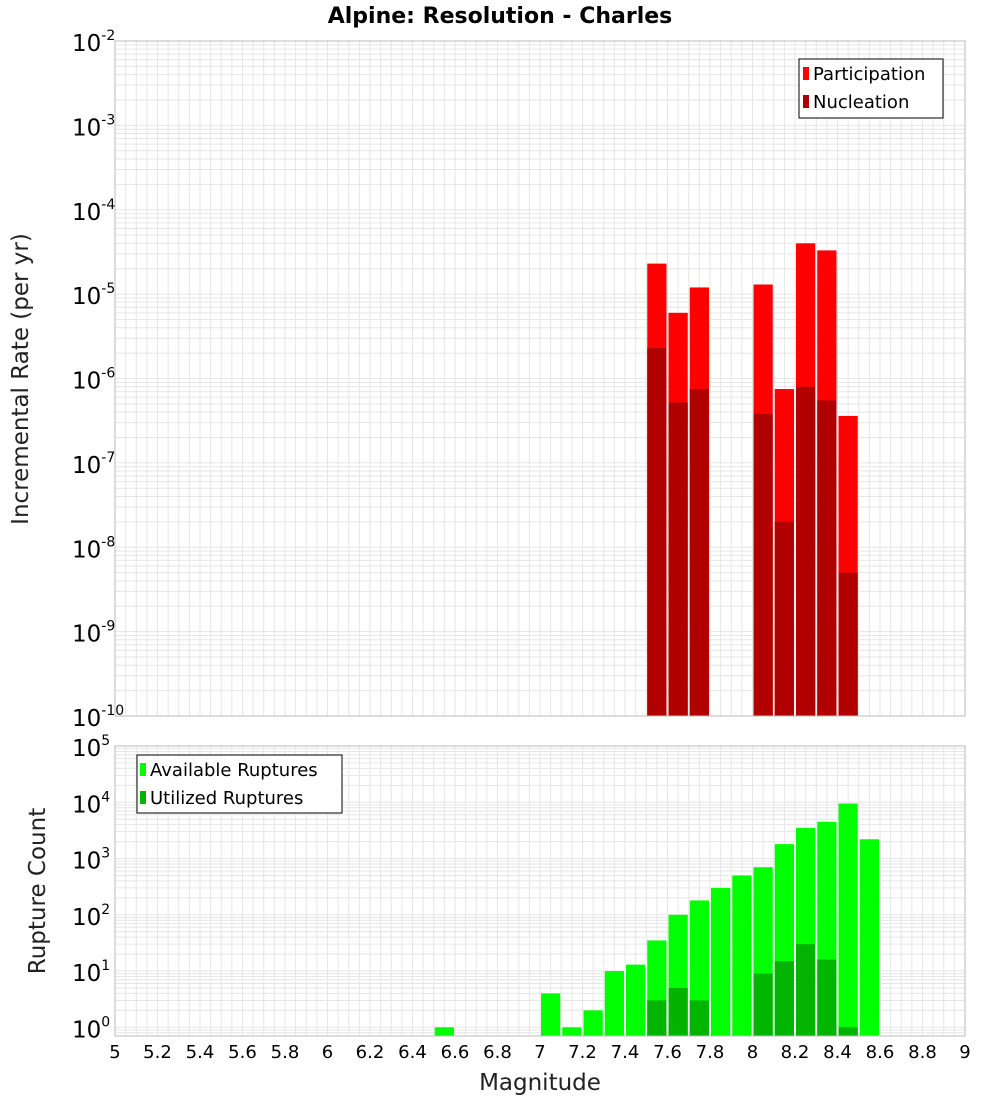  I want to click on top-legend-box, so click(871, 88).